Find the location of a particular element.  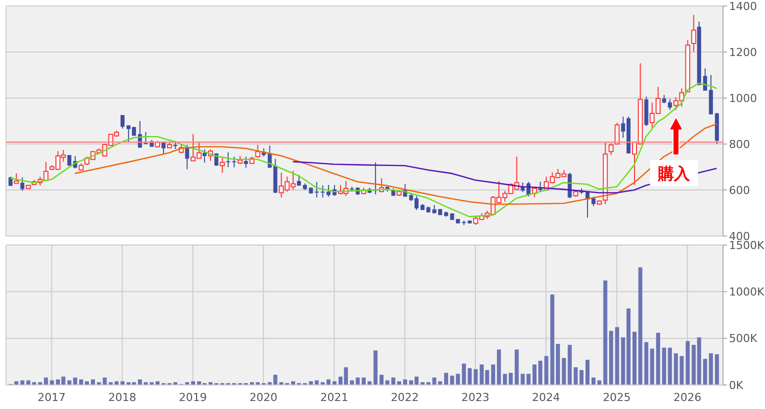

x-tick-label: 2023 is located at coordinates (475, 397).